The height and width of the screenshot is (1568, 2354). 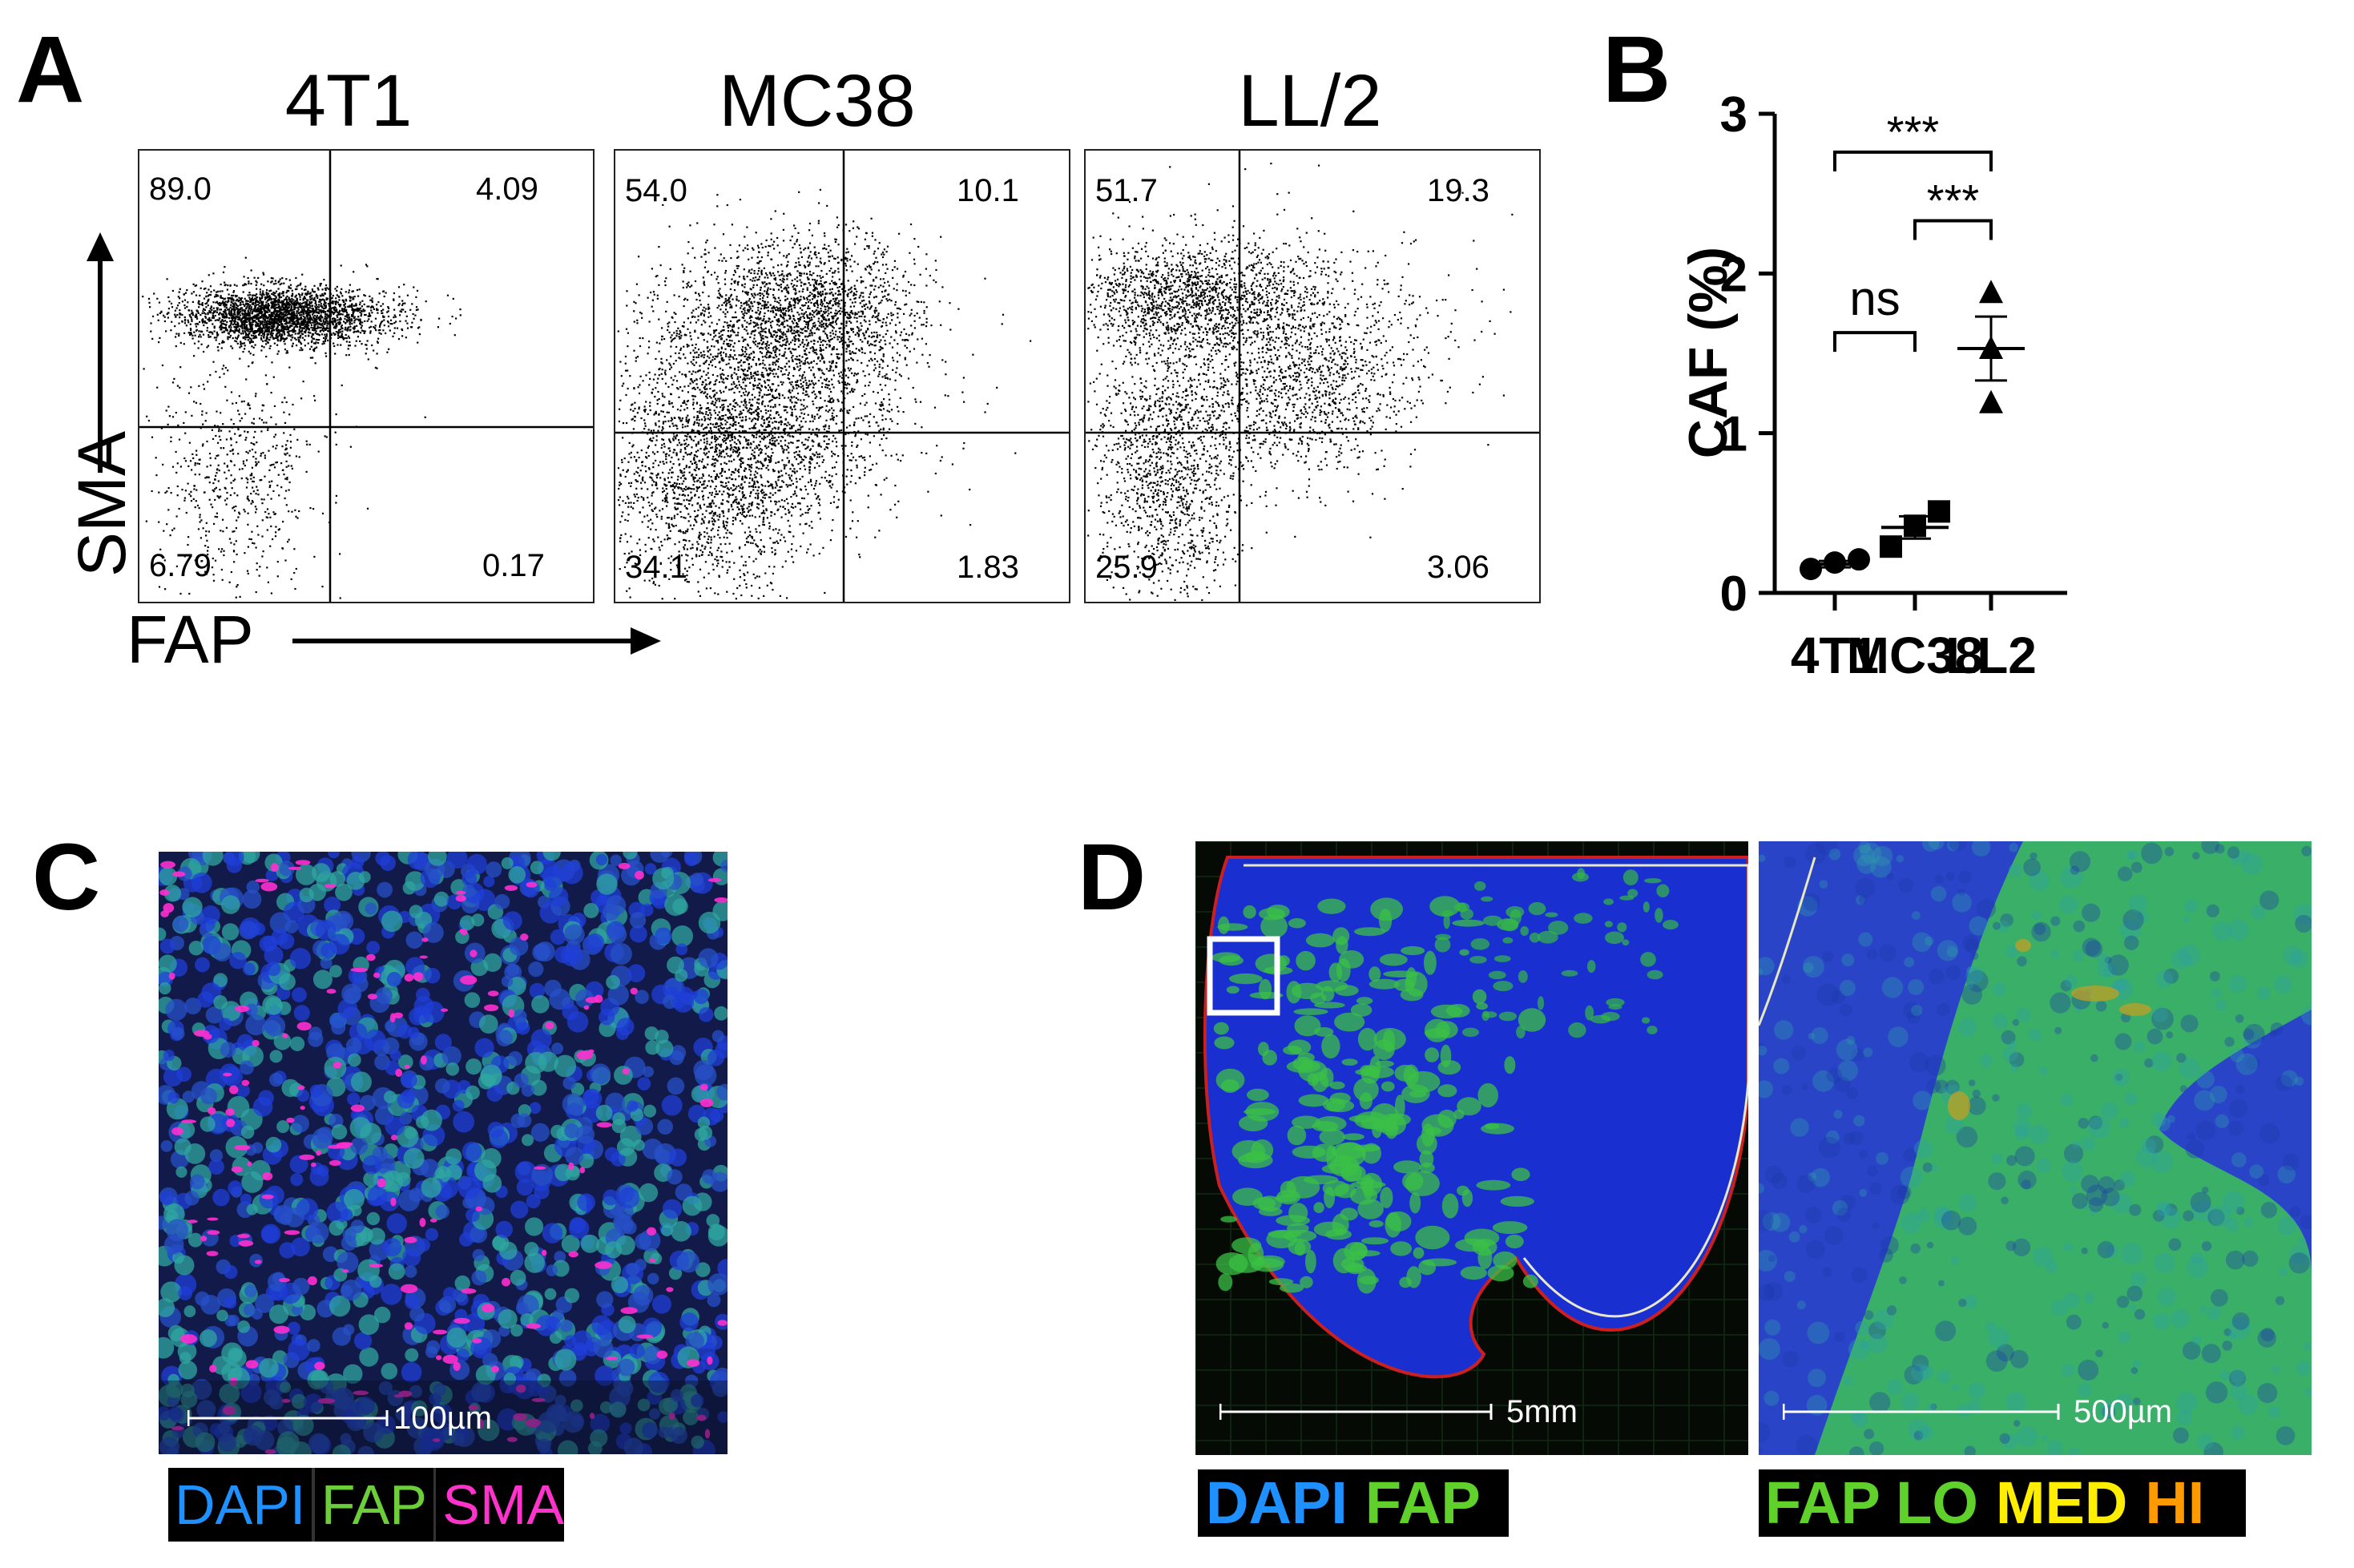 I want to click on scale-bar-d-left, so click(x=1356, y=1412).